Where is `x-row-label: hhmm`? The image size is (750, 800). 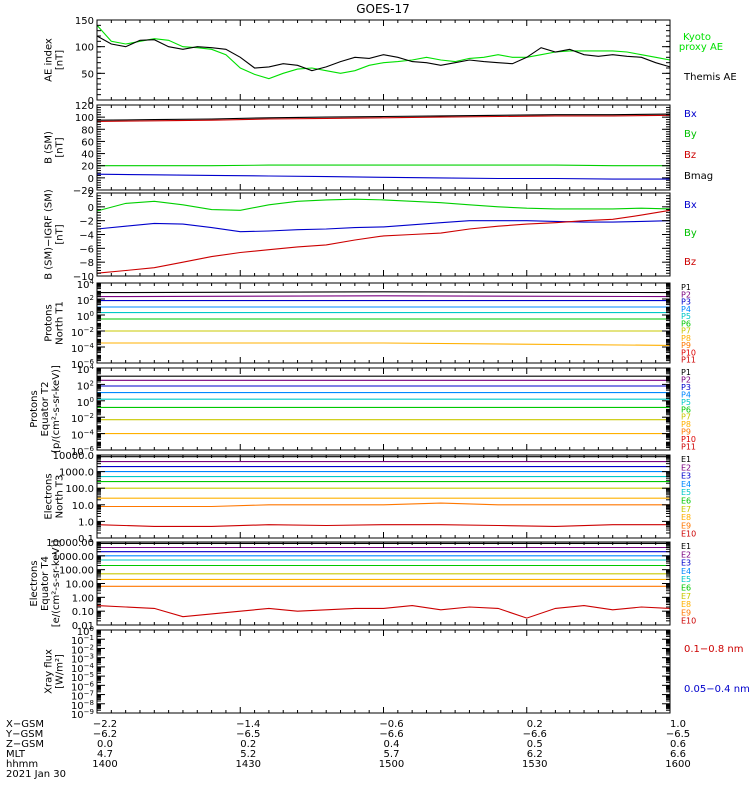 x-row-label: hhmm is located at coordinates (22, 764).